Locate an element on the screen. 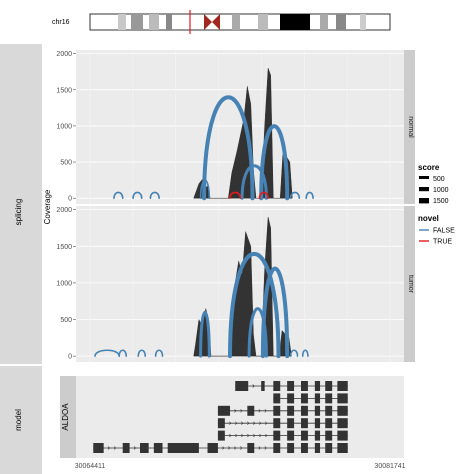 This screenshot has height=474, width=474. y-tick-label: 0 is located at coordinates (70, 357).